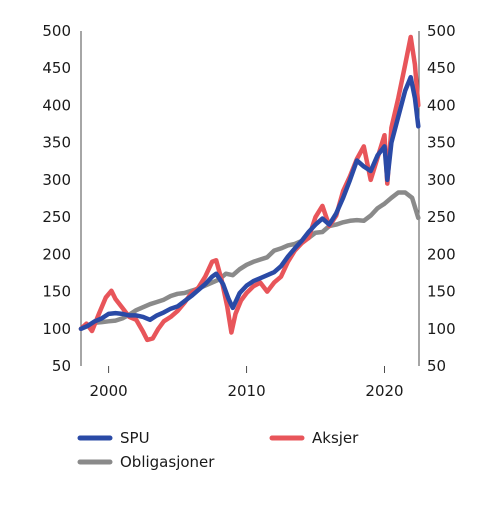 The width and height of the screenshot is (500, 506). What do you see at coordinates (441, 329) in the screenshot?
I see `y-tick-label-right: 100` at bounding box center [441, 329].